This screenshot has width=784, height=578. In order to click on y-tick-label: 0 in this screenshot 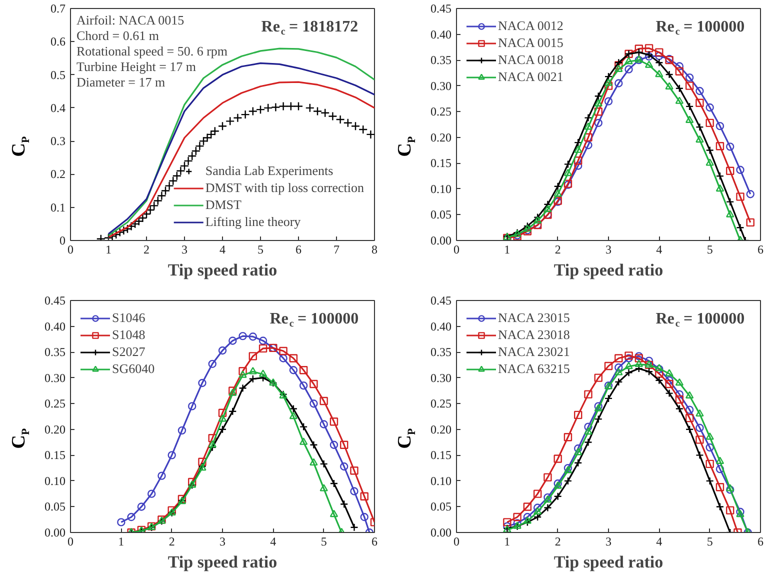, I will do `click(63, 241)`.